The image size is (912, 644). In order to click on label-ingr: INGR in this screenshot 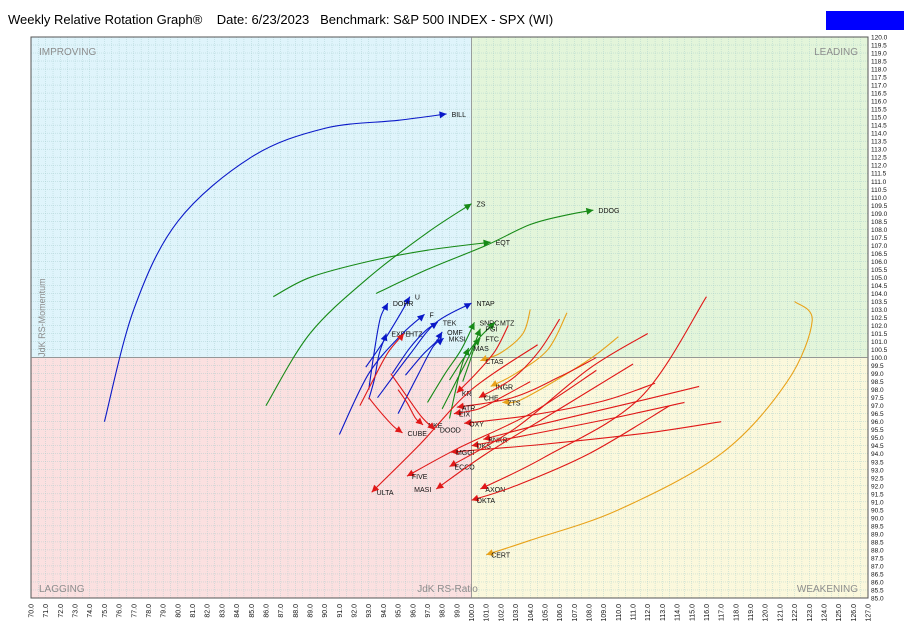, I will do `click(505, 387)`.